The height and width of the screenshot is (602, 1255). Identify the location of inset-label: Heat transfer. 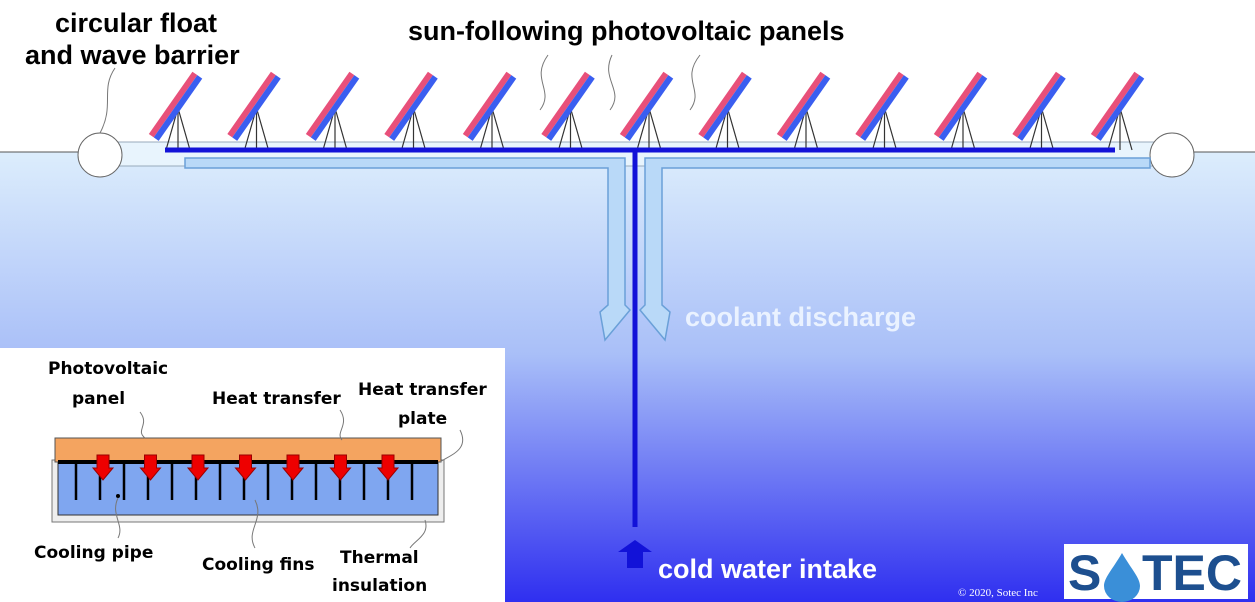
(276, 399).